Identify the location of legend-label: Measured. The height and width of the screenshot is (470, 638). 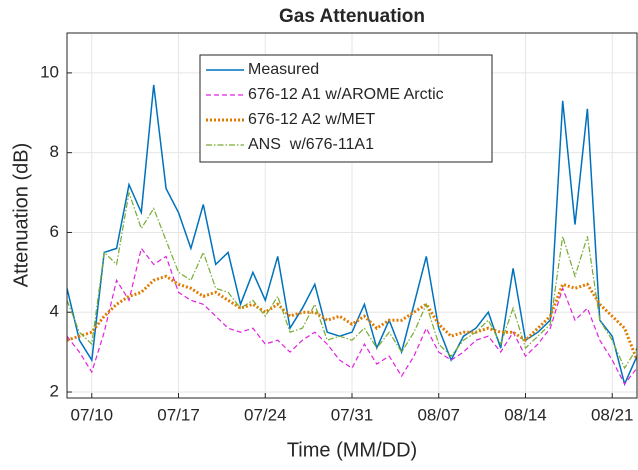
(283, 69).